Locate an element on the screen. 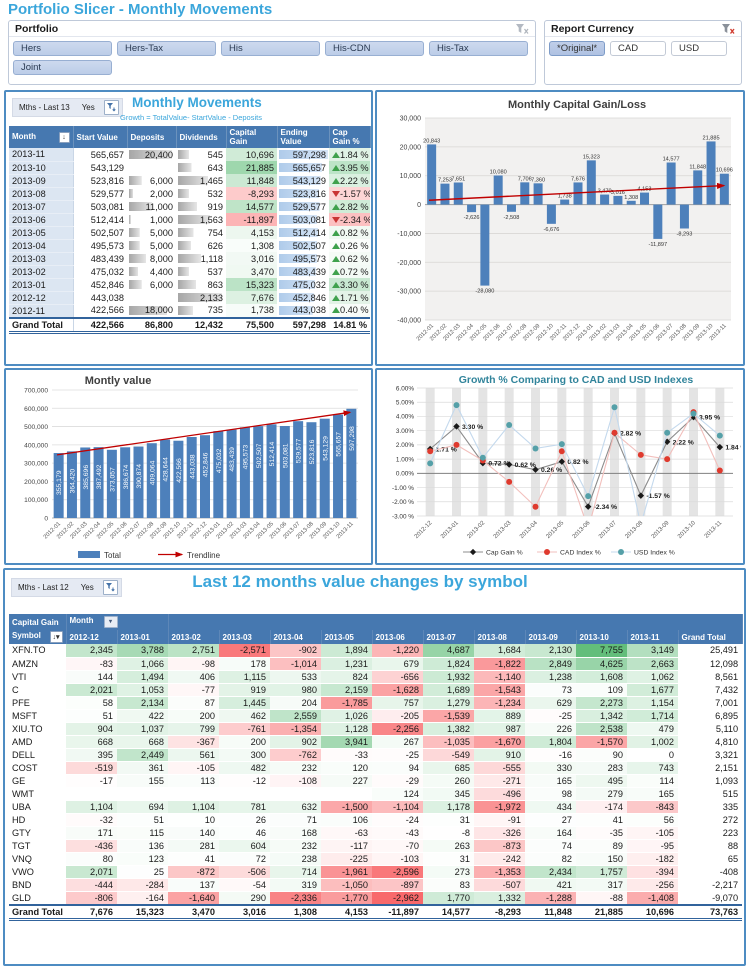  heatmap-cell: 2,273 is located at coordinates (601, 703).